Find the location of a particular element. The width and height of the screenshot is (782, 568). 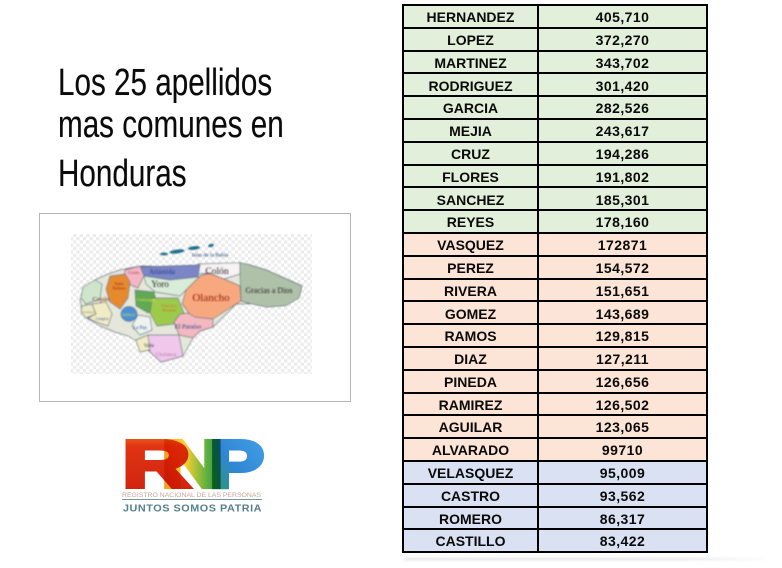

svg-text: Yoro is located at coordinates (160, 284).